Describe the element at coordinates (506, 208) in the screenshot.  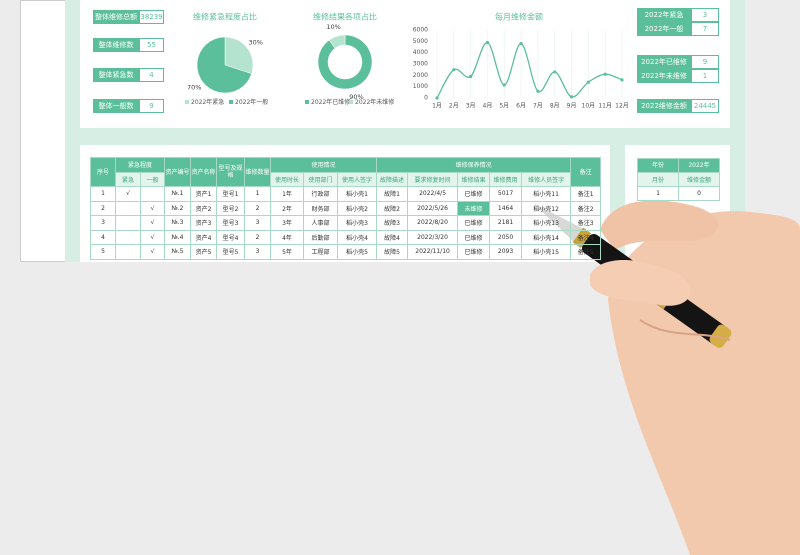
I see `cell: 1464` at that location.